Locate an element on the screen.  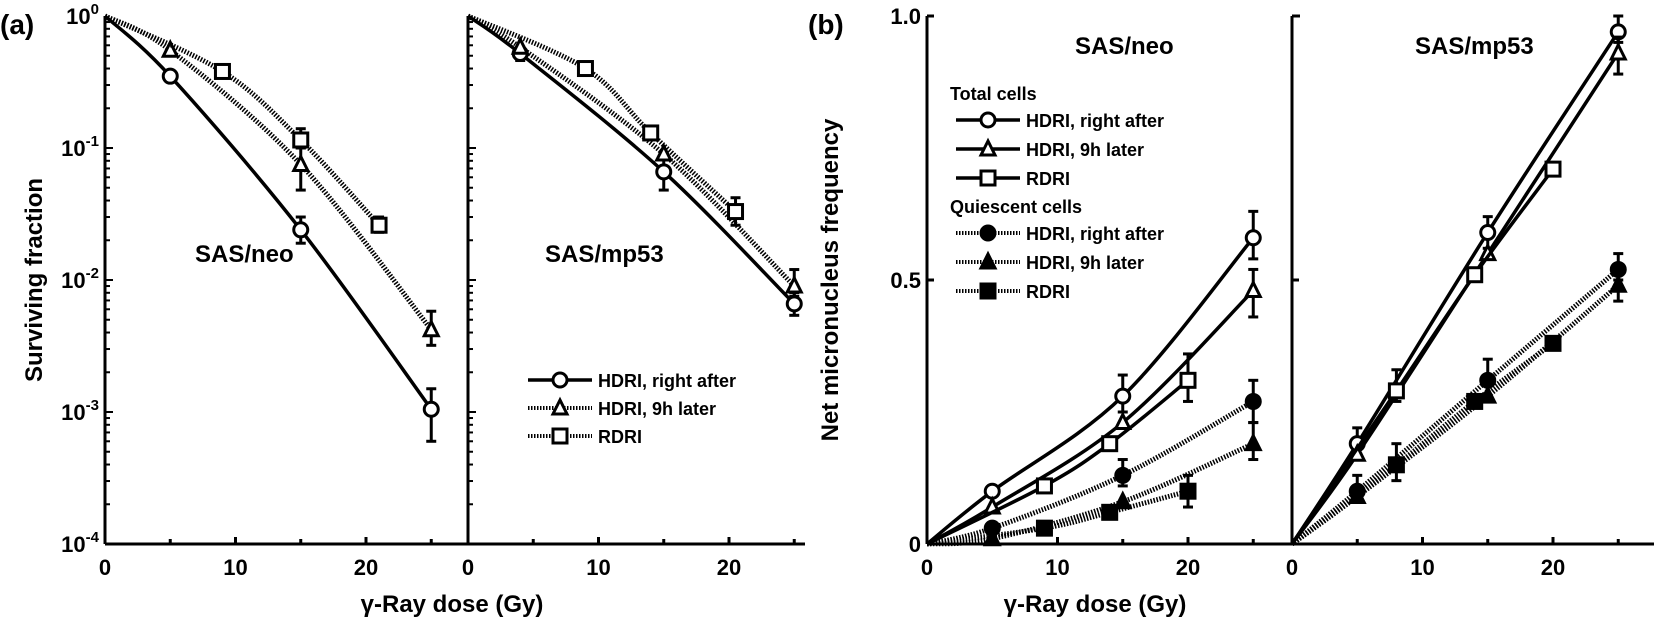
y-tick-label: 0.5 is located at coordinates (905, 280).